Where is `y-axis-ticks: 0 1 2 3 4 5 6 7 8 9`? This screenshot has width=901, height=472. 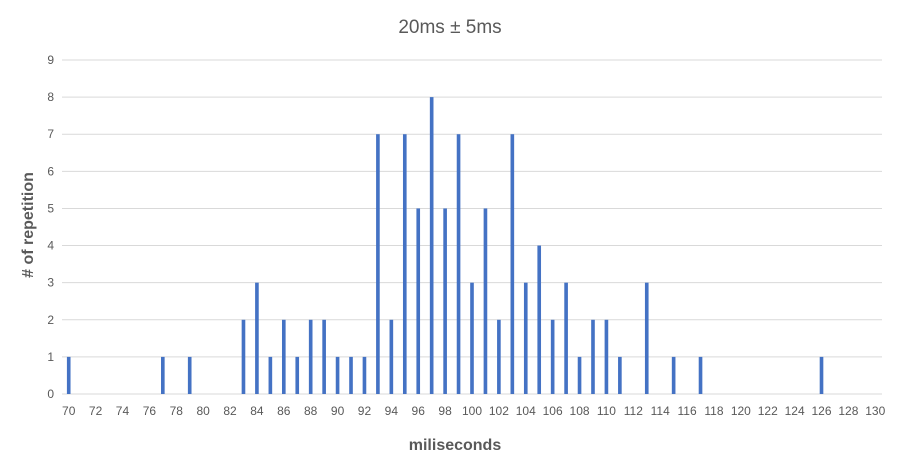 y-axis-ticks: 0 1 2 3 4 5 6 7 8 9 is located at coordinates (50, 227).